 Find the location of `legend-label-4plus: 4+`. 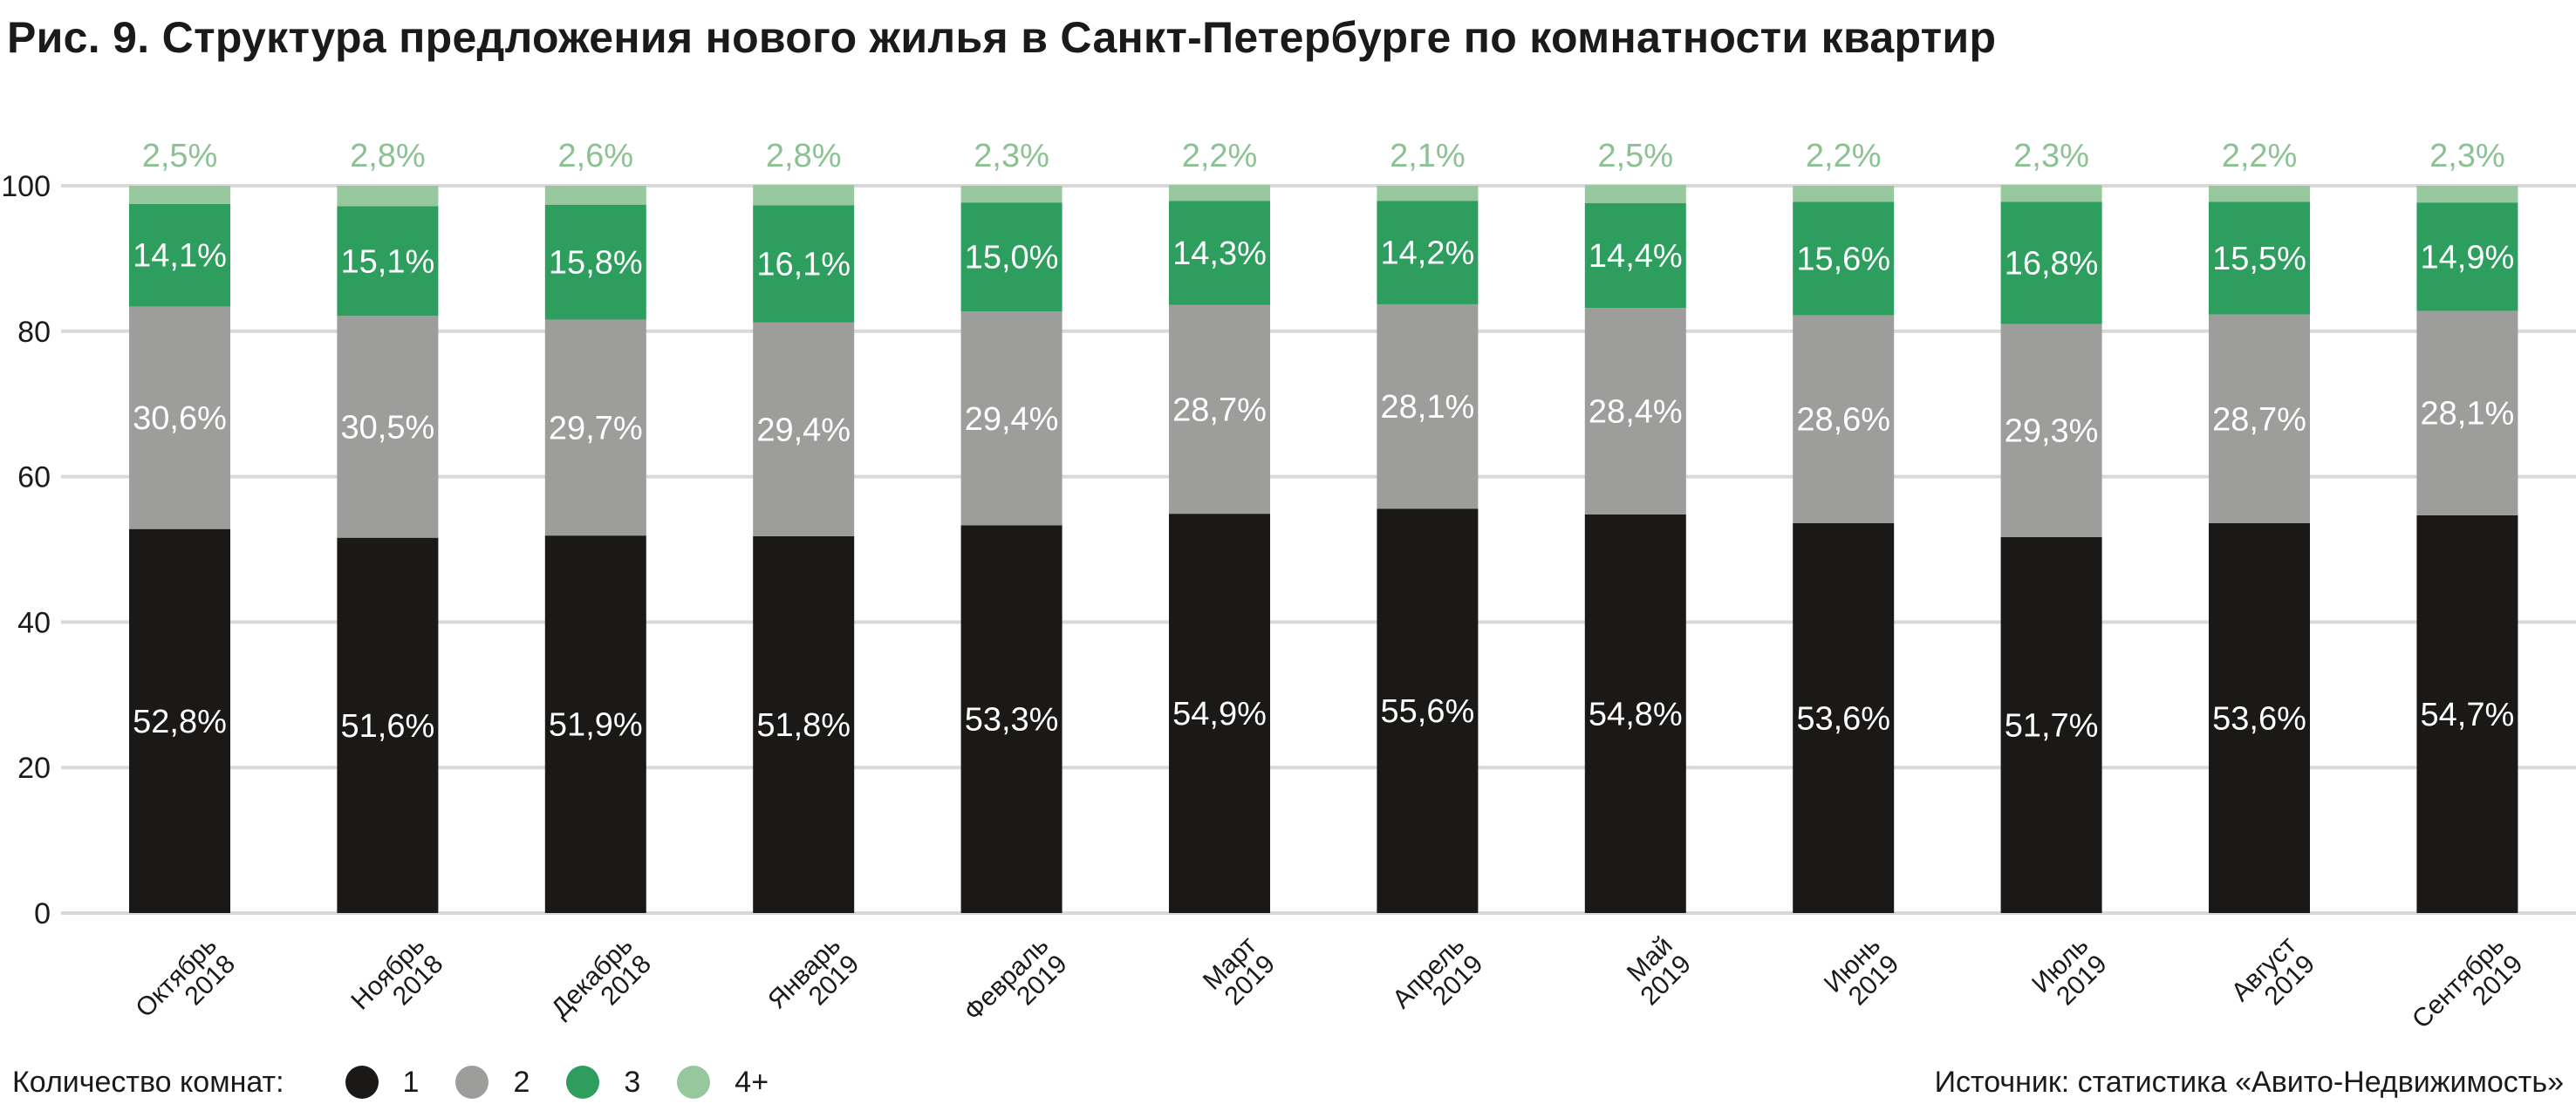

legend-label-4plus: 4+ is located at coordinates (752, 1082).